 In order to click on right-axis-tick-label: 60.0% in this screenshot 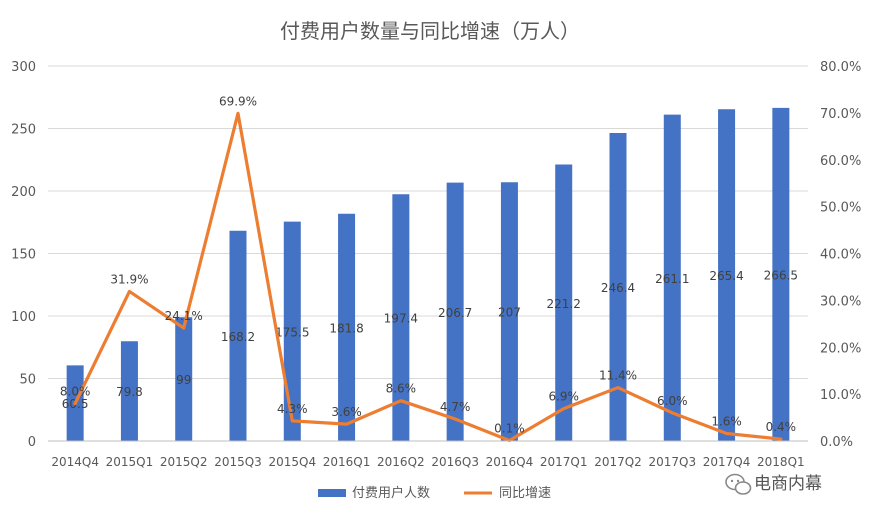, I will do `click(840, 161)`.